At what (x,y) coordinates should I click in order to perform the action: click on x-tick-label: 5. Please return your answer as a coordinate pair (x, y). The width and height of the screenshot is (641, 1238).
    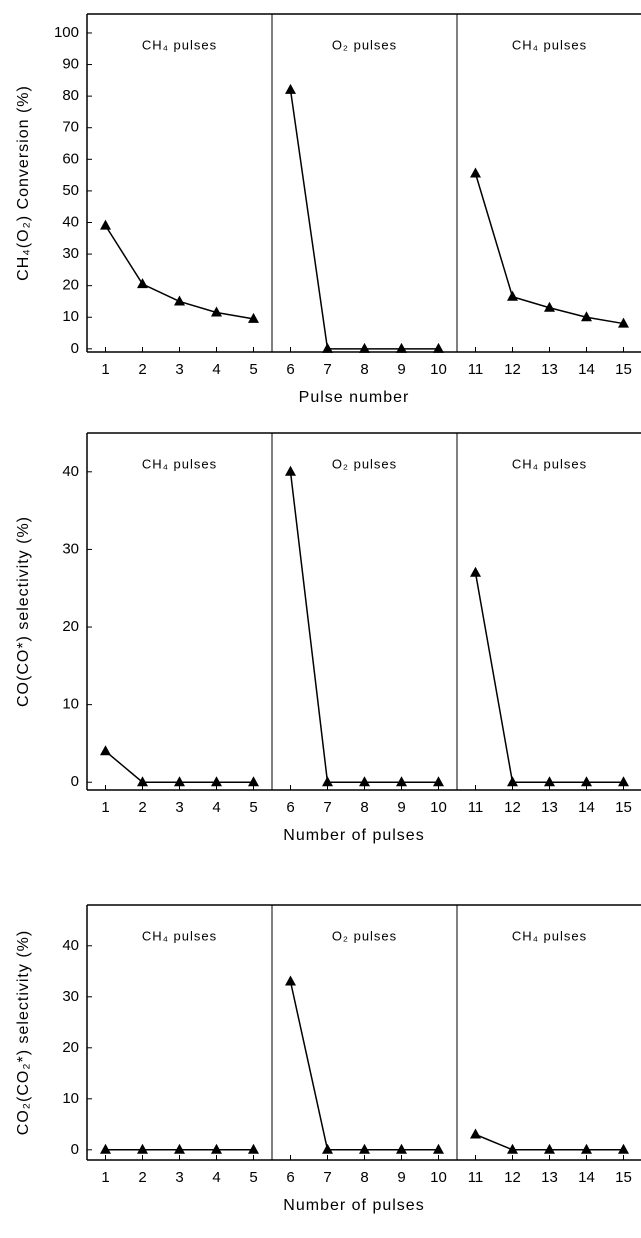
    Looking at the image, I should click on (253, 807).